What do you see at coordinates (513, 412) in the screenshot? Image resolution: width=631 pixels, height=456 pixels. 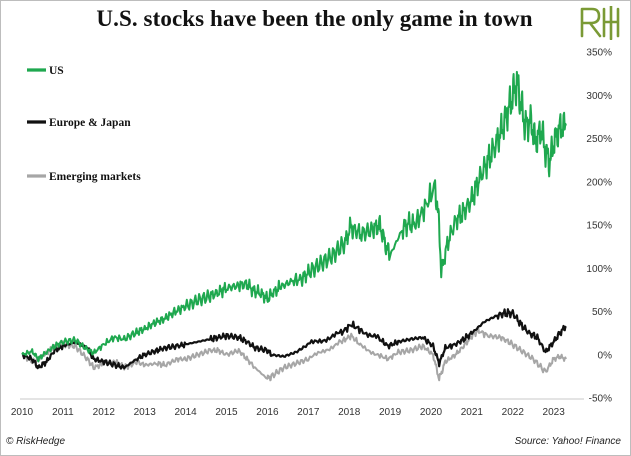 I see `x-tick-label-2022: 2022` at bounding box center [513, 412].